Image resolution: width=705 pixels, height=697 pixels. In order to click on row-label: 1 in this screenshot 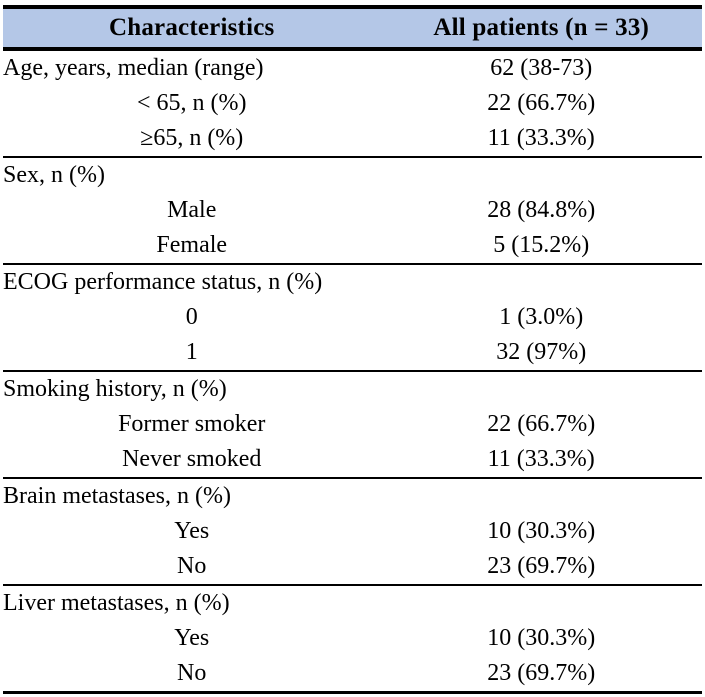, I will do `click(191, 352)`.